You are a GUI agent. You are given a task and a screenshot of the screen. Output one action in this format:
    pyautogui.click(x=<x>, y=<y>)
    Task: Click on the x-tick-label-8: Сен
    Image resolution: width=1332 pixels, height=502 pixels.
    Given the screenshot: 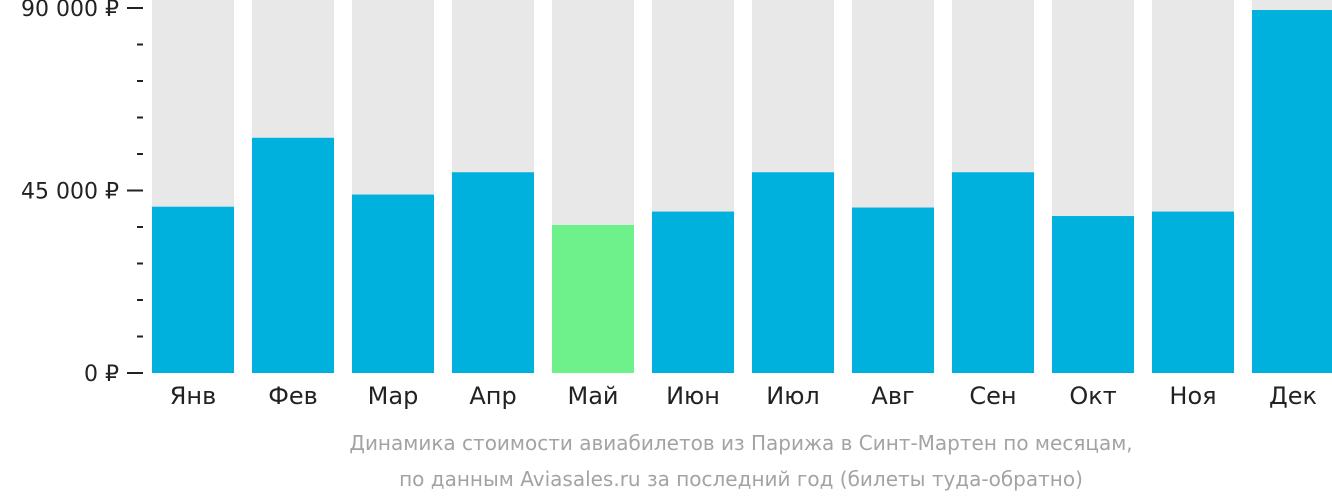 What is the action you would take?
    pyautogui.click(x=992, y=396)
    